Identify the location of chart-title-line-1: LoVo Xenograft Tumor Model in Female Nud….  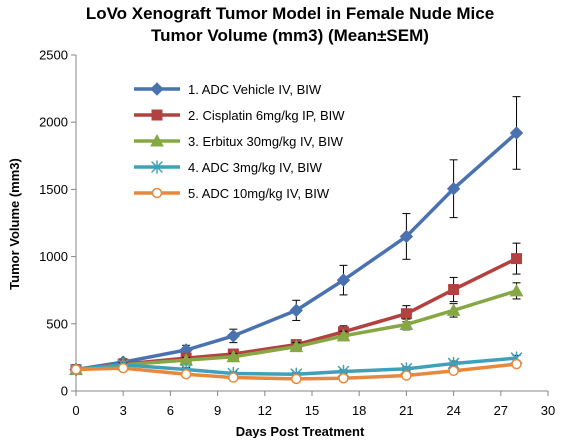
(290, 13).